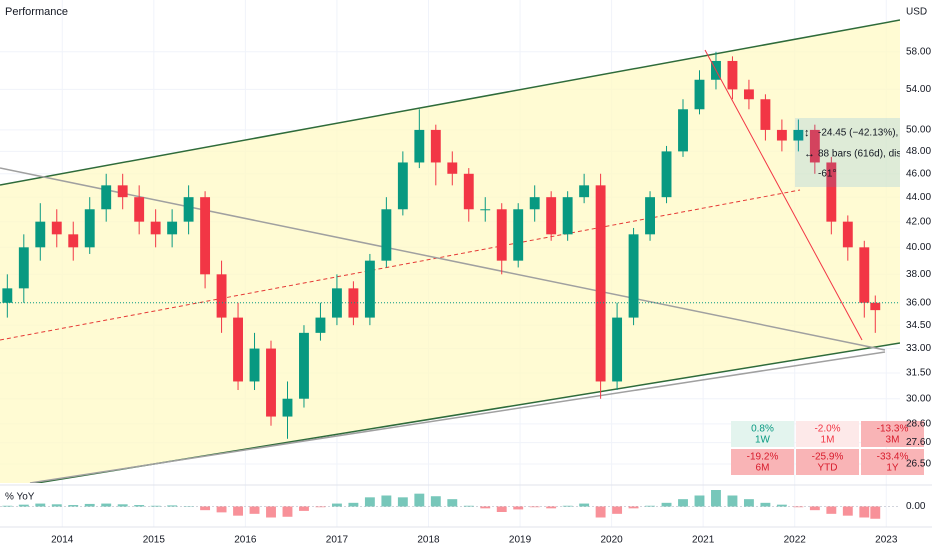 Image resolution: width=932 pixels, height=550 pixels. I want to click on measure-text: -61°, so click(827, 174).